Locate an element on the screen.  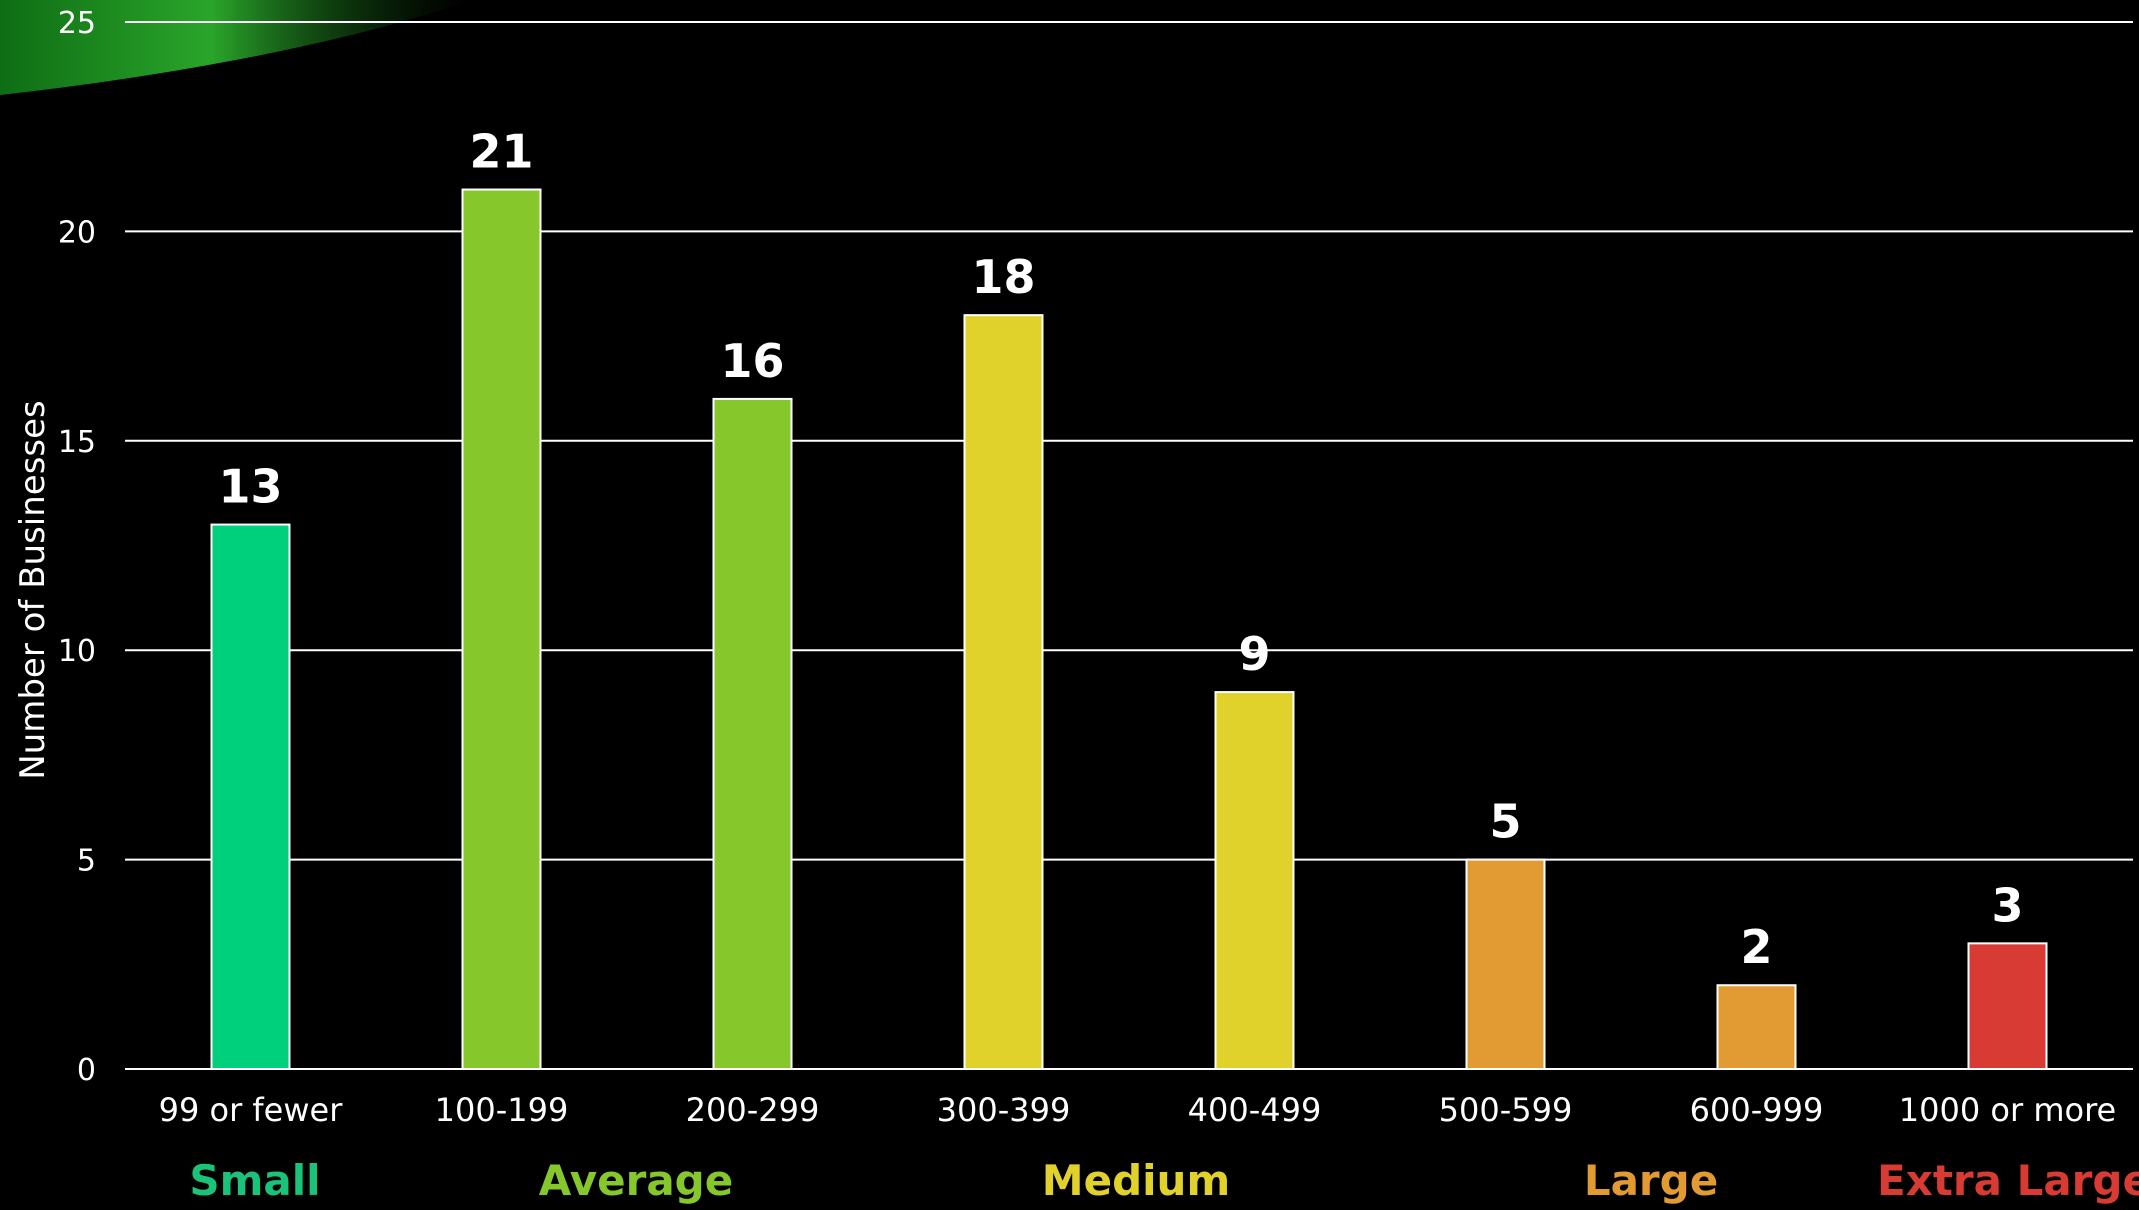
x-tick-label: 300-399 is located at coordinates (1004, 1110).